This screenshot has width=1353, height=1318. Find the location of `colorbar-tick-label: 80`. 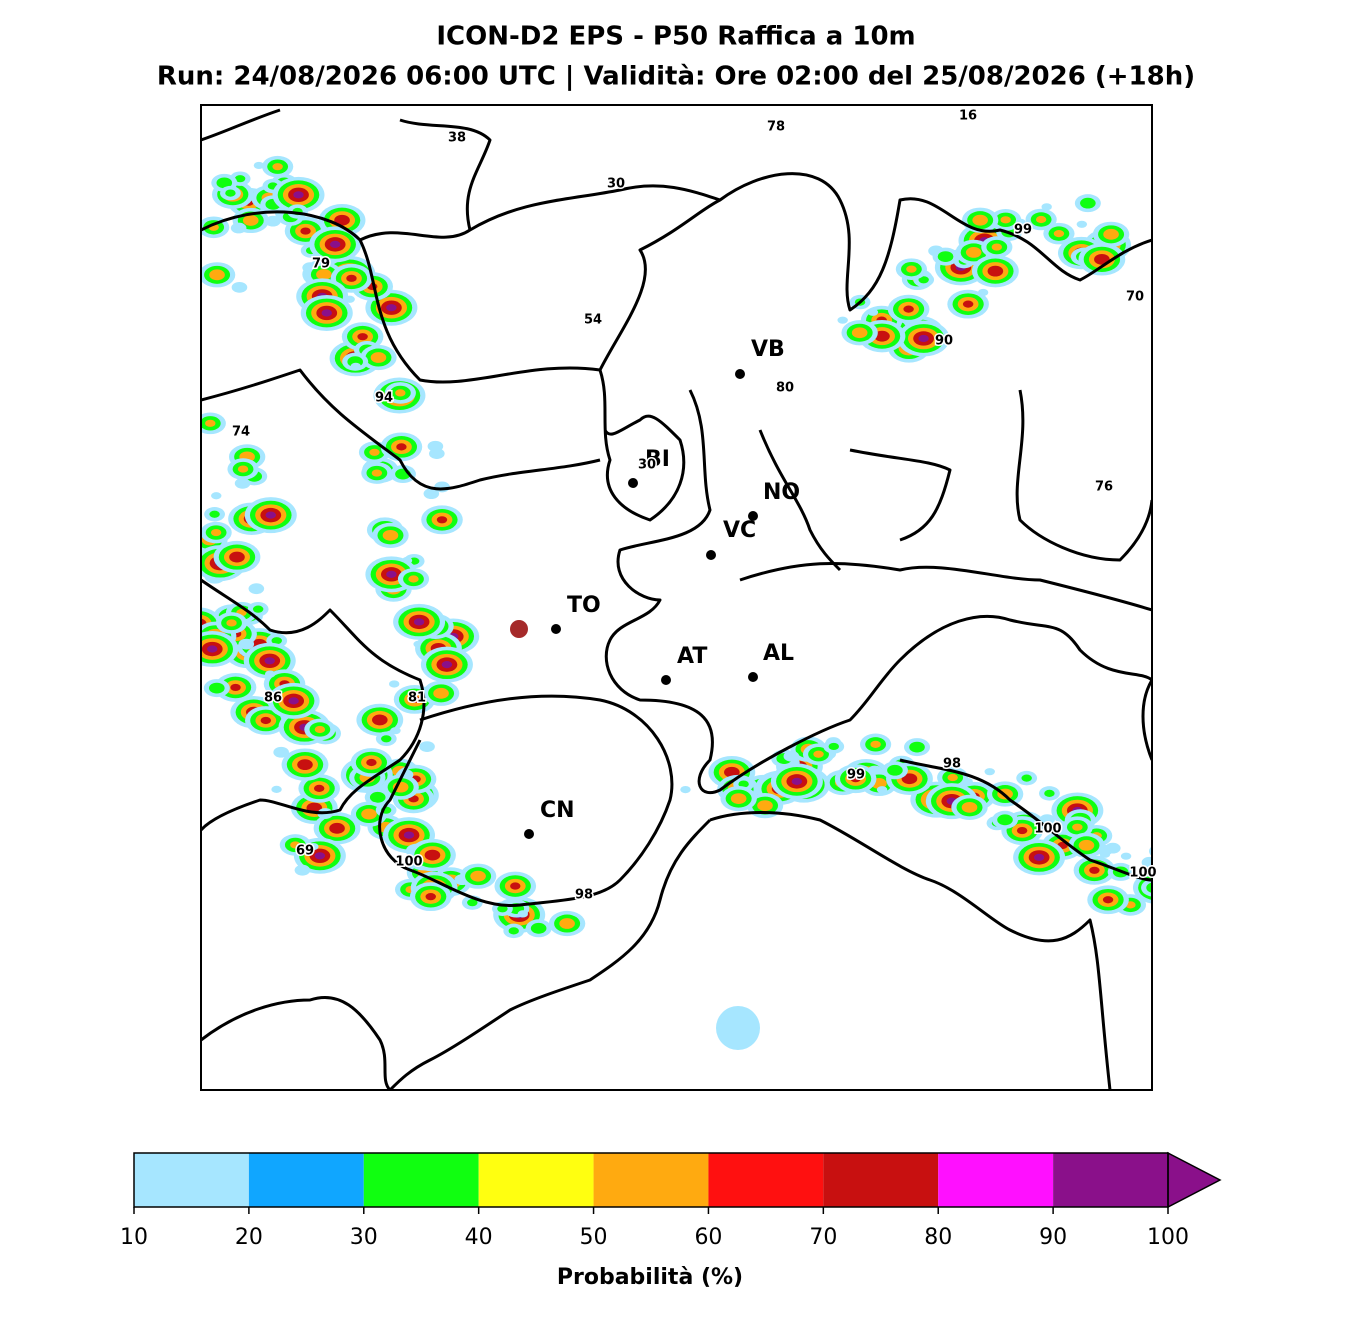

colorbar-tick-label: 80 is located at coordinates (938, 1237).